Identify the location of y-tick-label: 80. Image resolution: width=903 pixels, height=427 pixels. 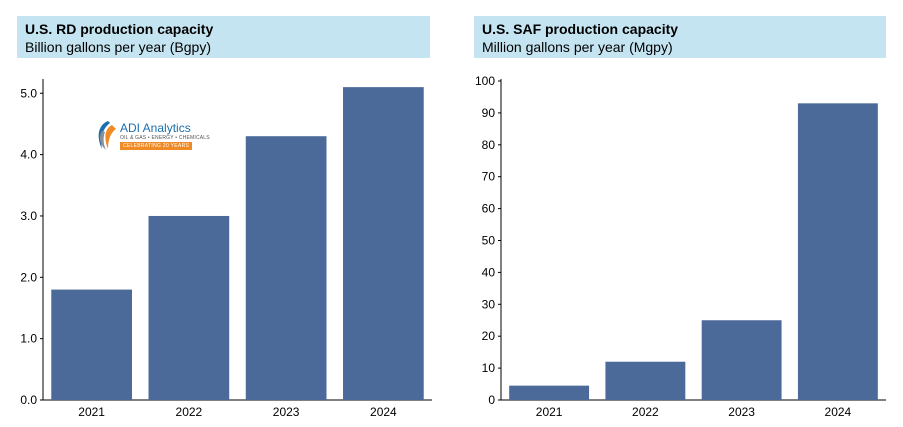
(489, 145).